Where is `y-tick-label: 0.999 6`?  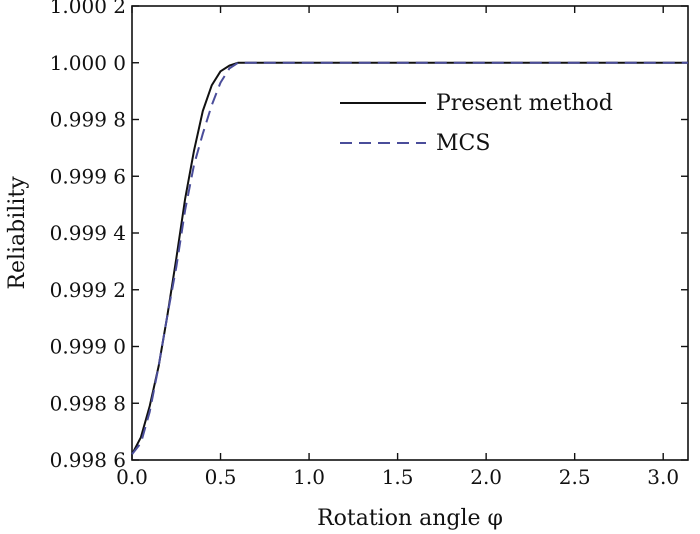
y-tick-label: 0.999 6 is located at coordinates (88, 176).